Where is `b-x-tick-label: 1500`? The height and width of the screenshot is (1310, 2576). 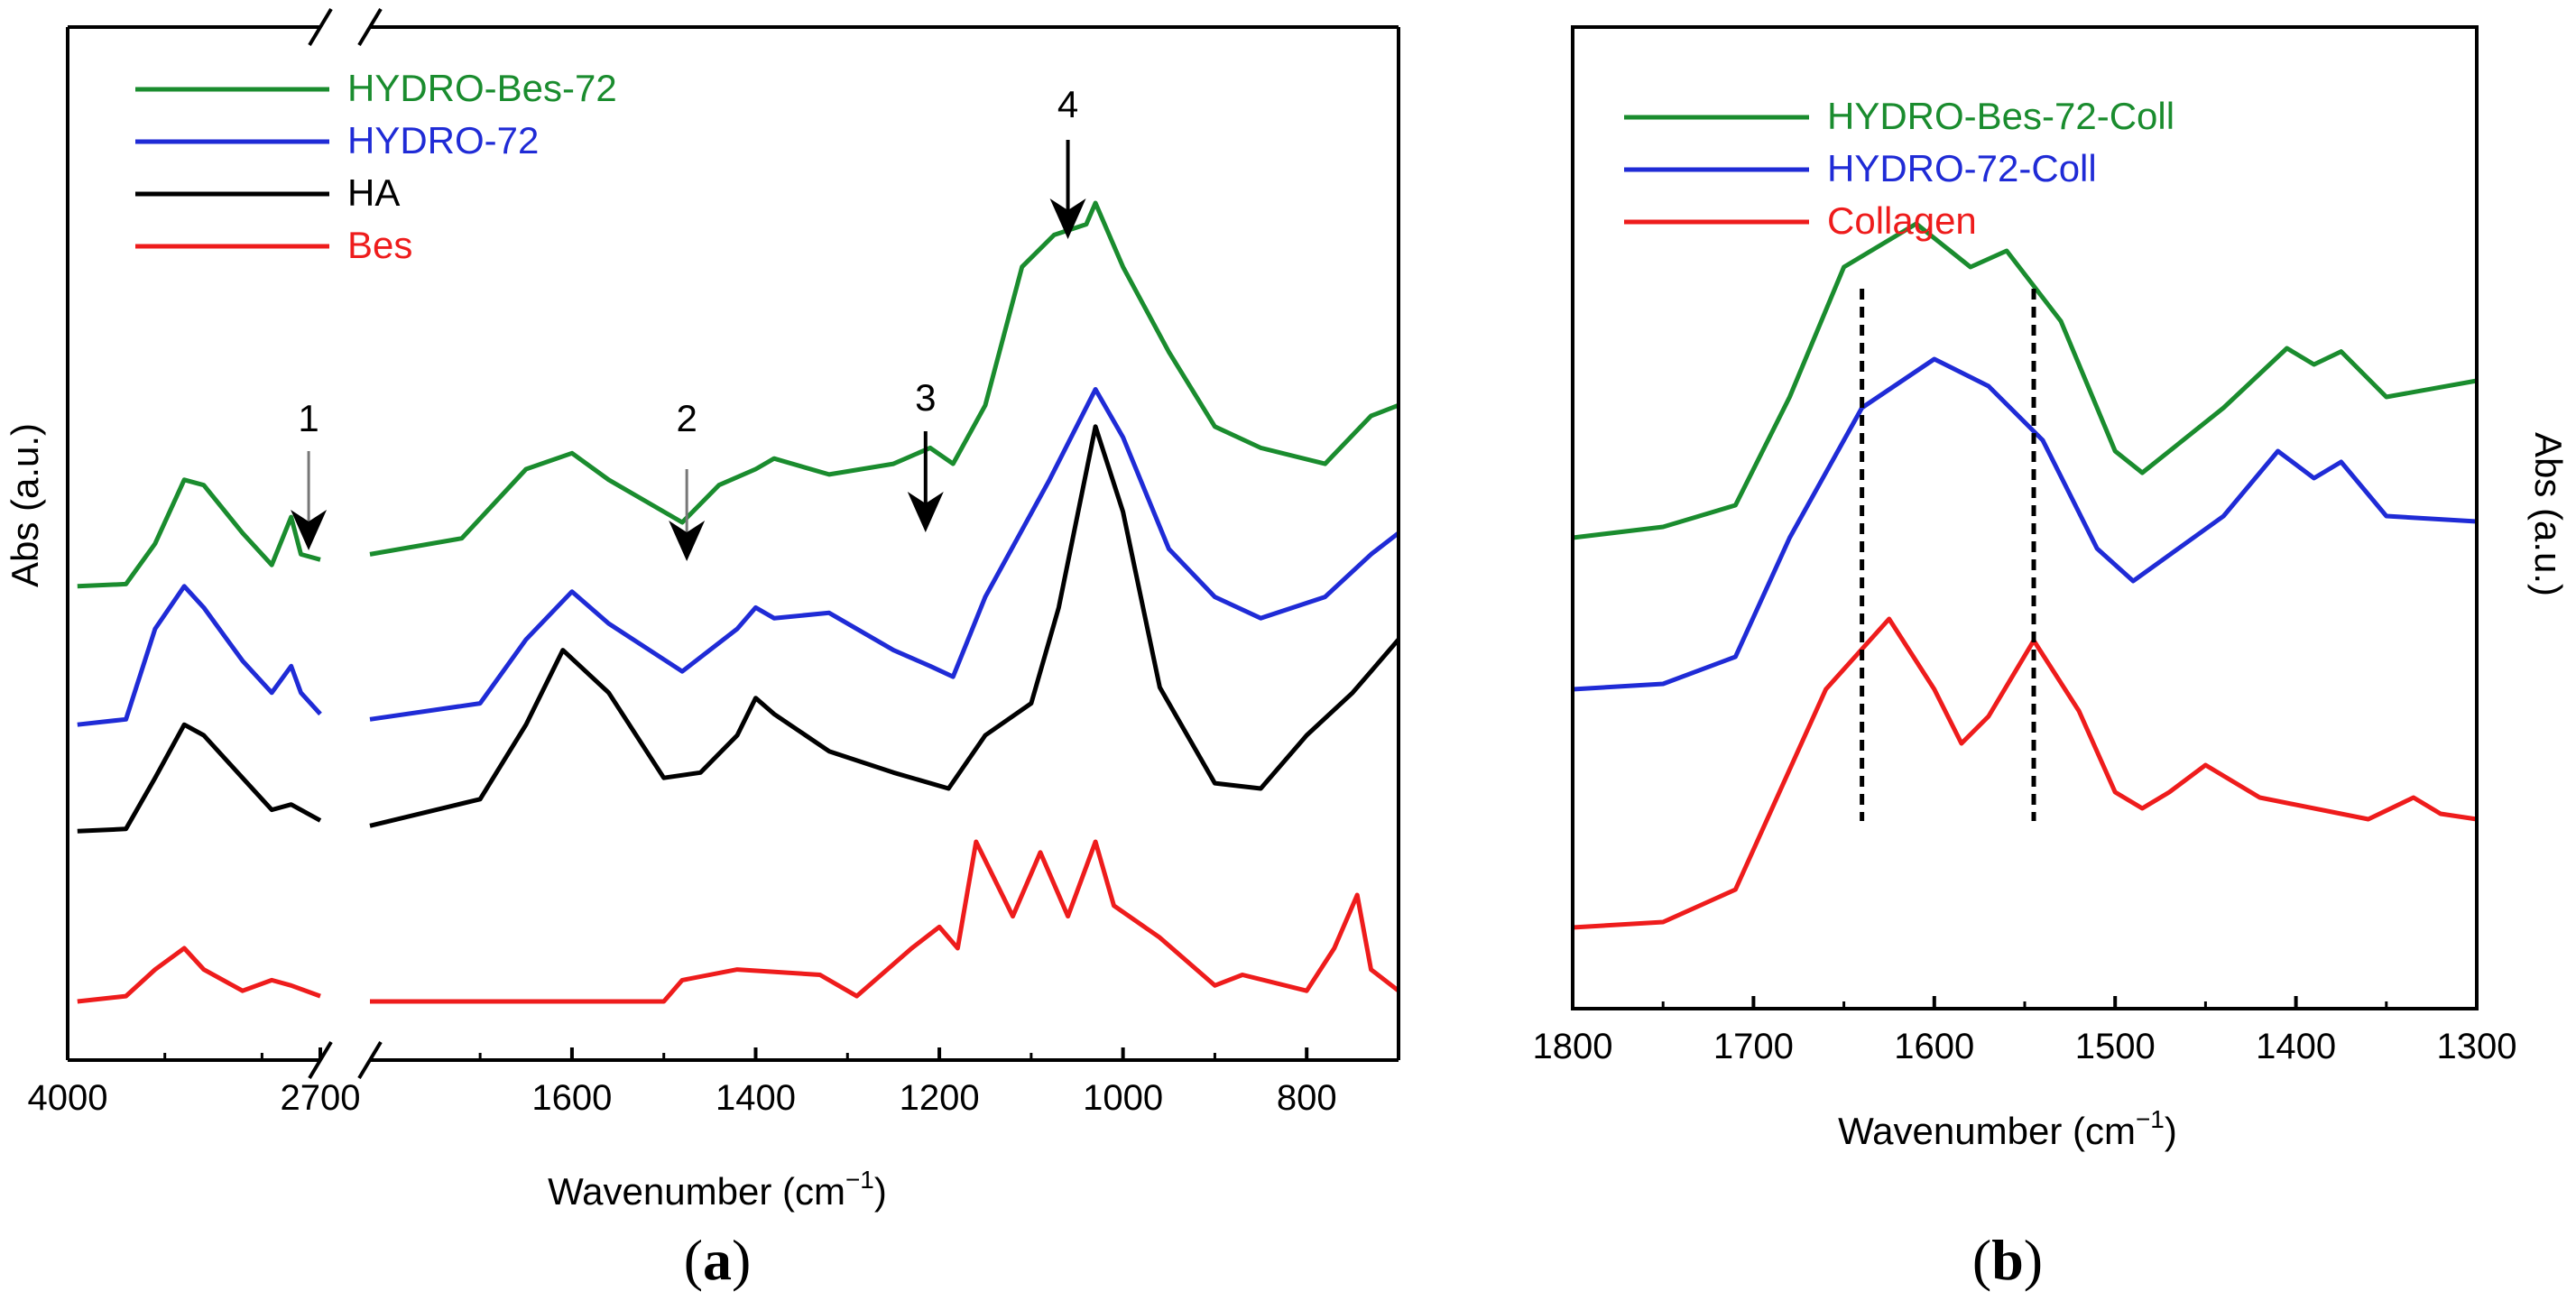 b-x-tick-label: 1500 is located at coordinates (2115, 1046).